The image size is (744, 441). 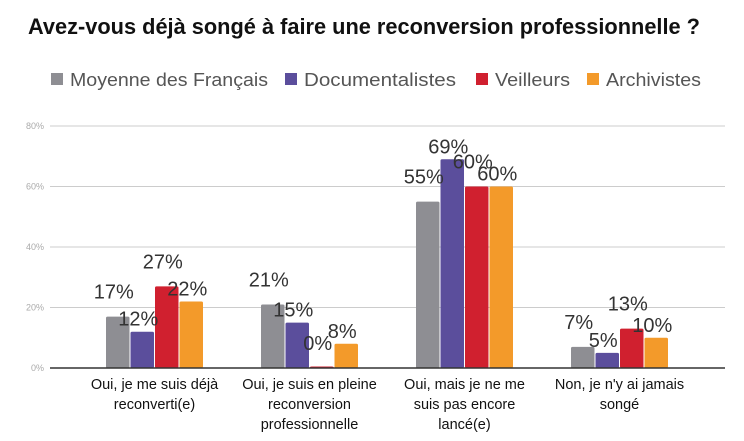 I want to click on data-label: 15%, so click(x=293, y=311).